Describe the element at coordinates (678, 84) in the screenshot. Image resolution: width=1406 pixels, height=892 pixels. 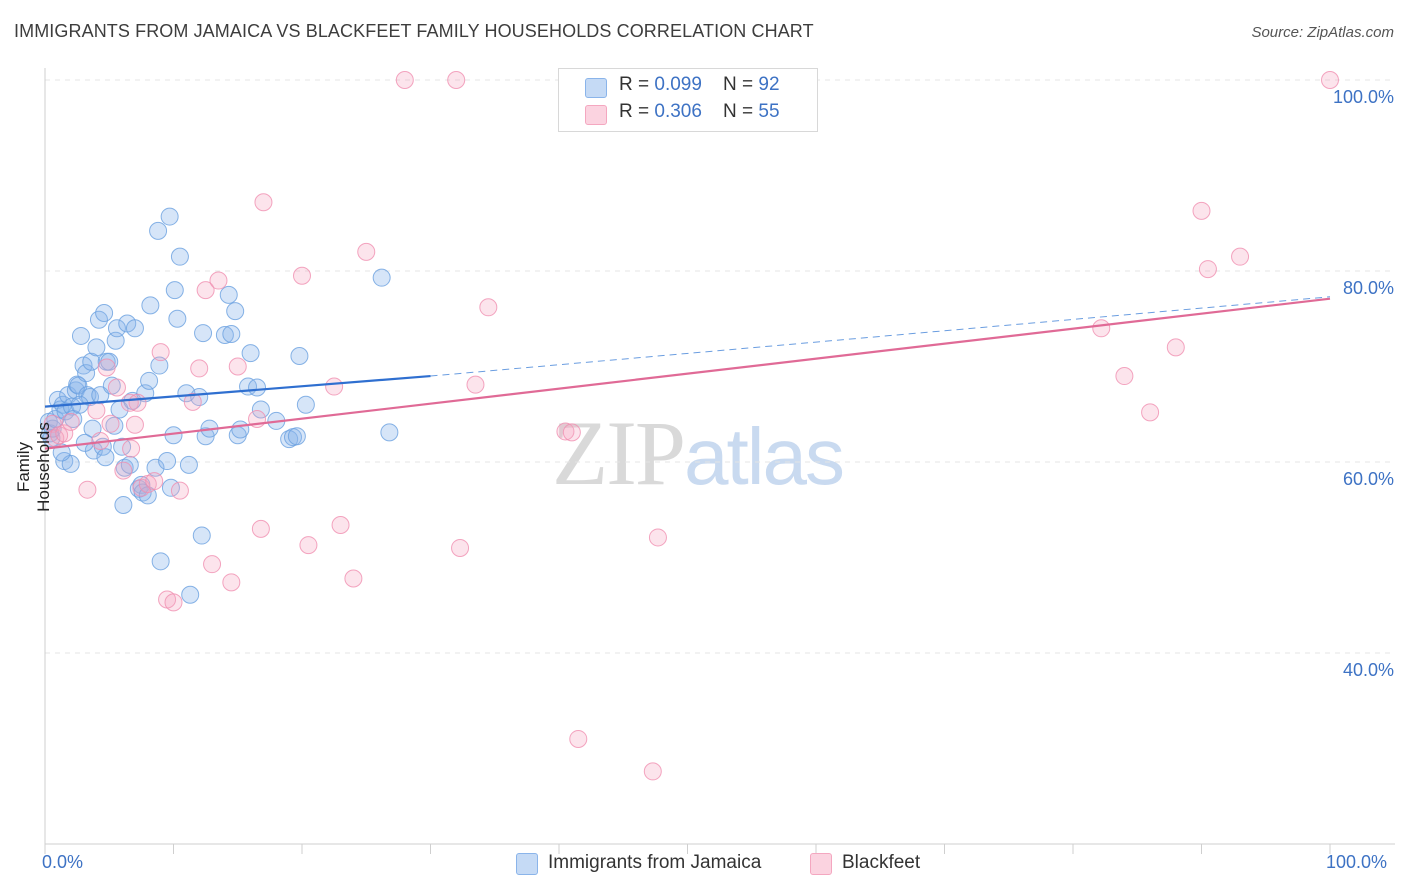
I see `legend-r-value: 0.099` at that location.